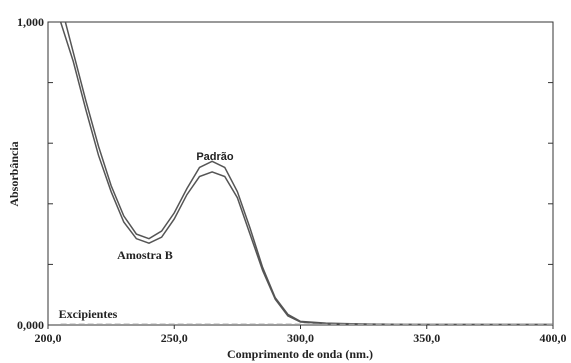  I want to click on series-label: Excipientes, so click(88, 314).